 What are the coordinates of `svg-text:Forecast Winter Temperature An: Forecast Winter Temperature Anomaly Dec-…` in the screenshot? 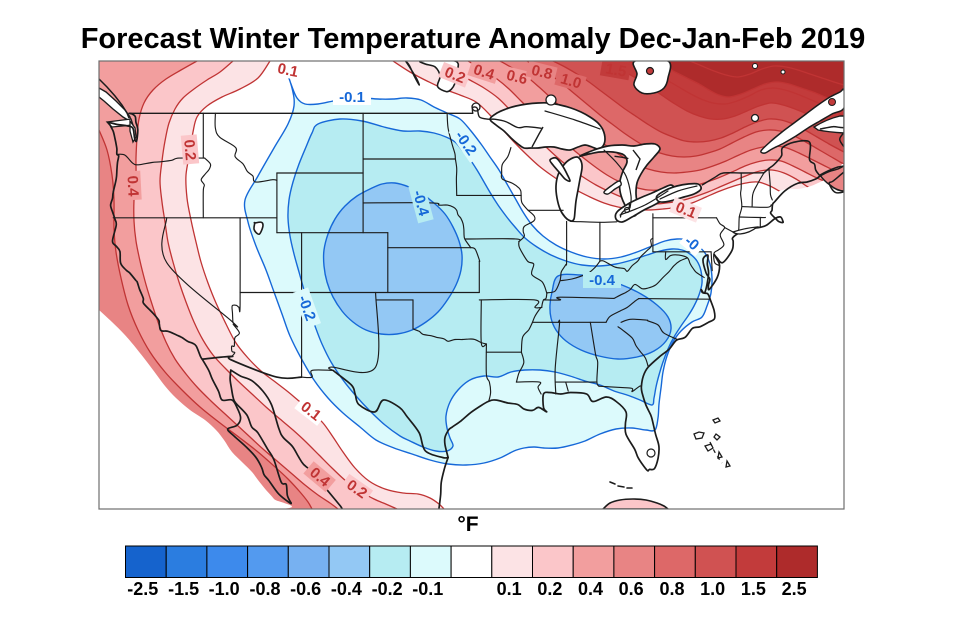 It's located at (473, 39).